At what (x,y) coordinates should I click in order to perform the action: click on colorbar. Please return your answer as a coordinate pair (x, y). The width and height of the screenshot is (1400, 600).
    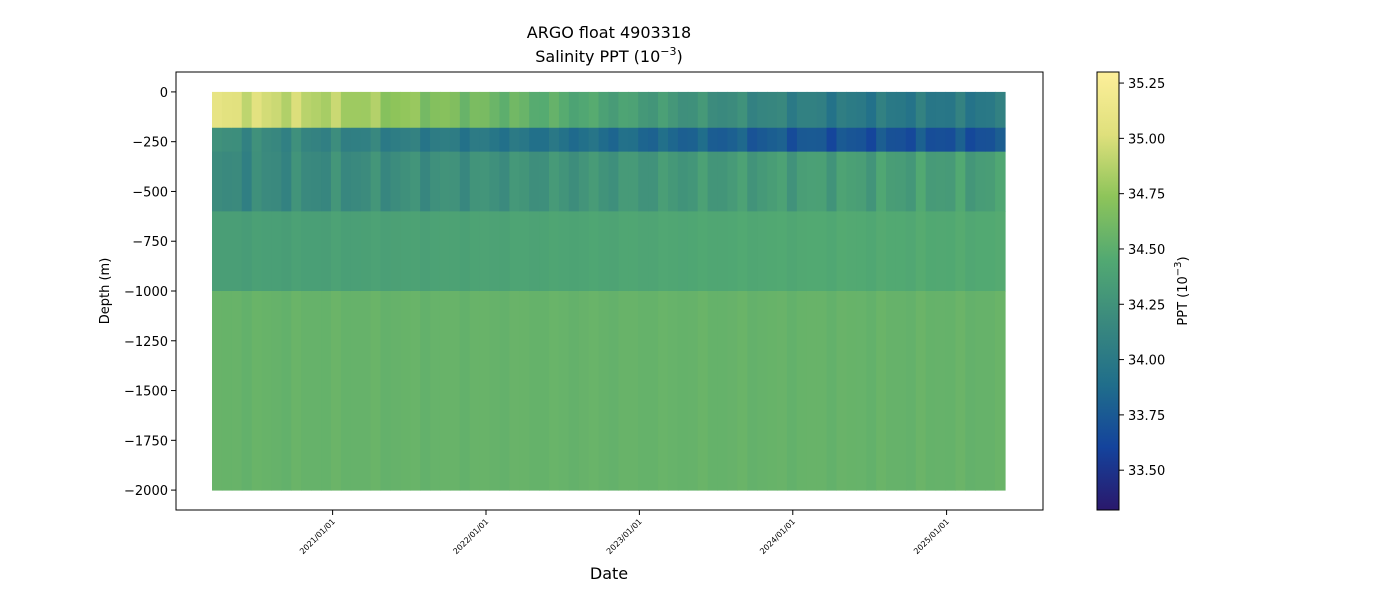
    Looking at the image, I should click on (1108, 291).